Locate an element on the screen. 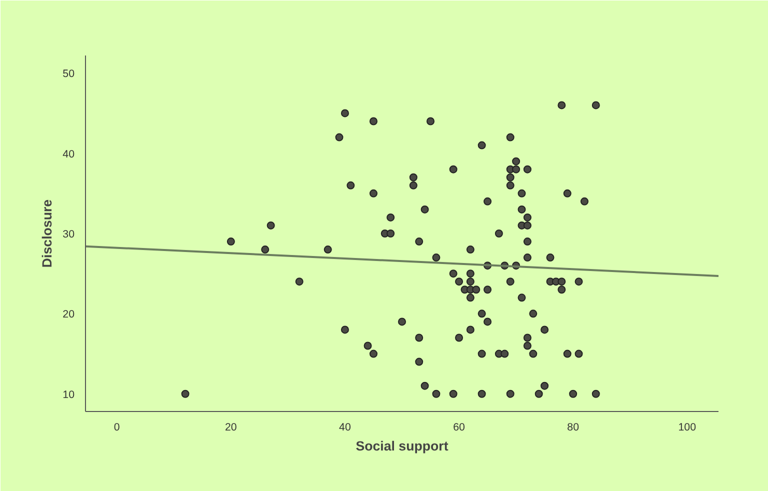 The height and width of the screenshot is (491, 768). y-tick-label: 30 is located at coordinates (68, 234).